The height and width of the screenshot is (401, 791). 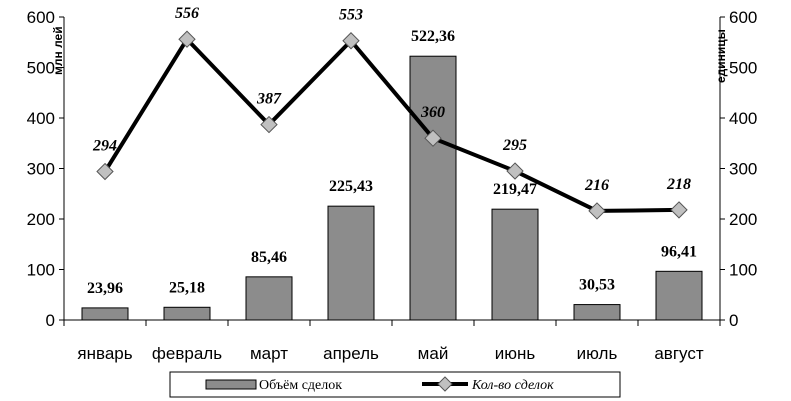 What do you see at coordinates (41, 270) in the screenshot?
I see `left-tick-label: 100` at bounding box center [41, 270].